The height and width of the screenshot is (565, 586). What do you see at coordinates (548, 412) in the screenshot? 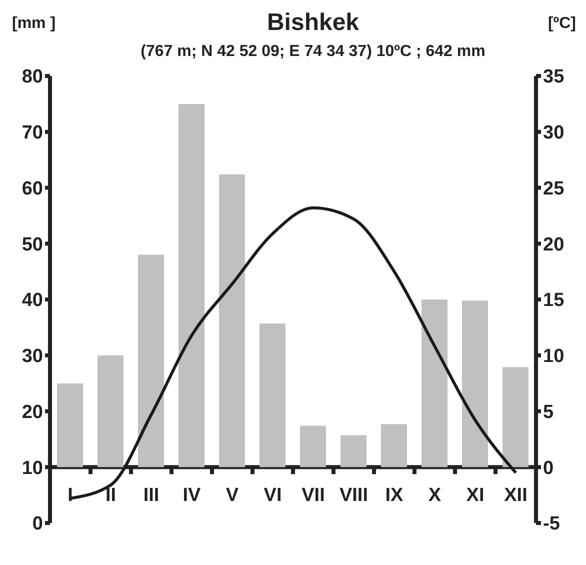
I see `y2-tick-label: 5` at bounding box center [548, 412].